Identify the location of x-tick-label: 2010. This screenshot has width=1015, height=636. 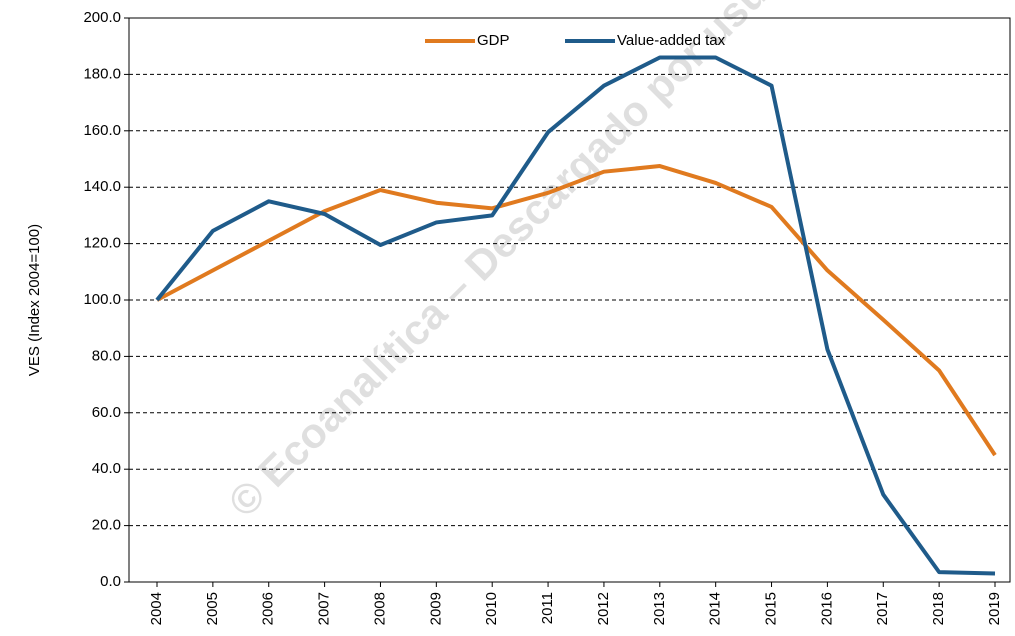
(491, 608).